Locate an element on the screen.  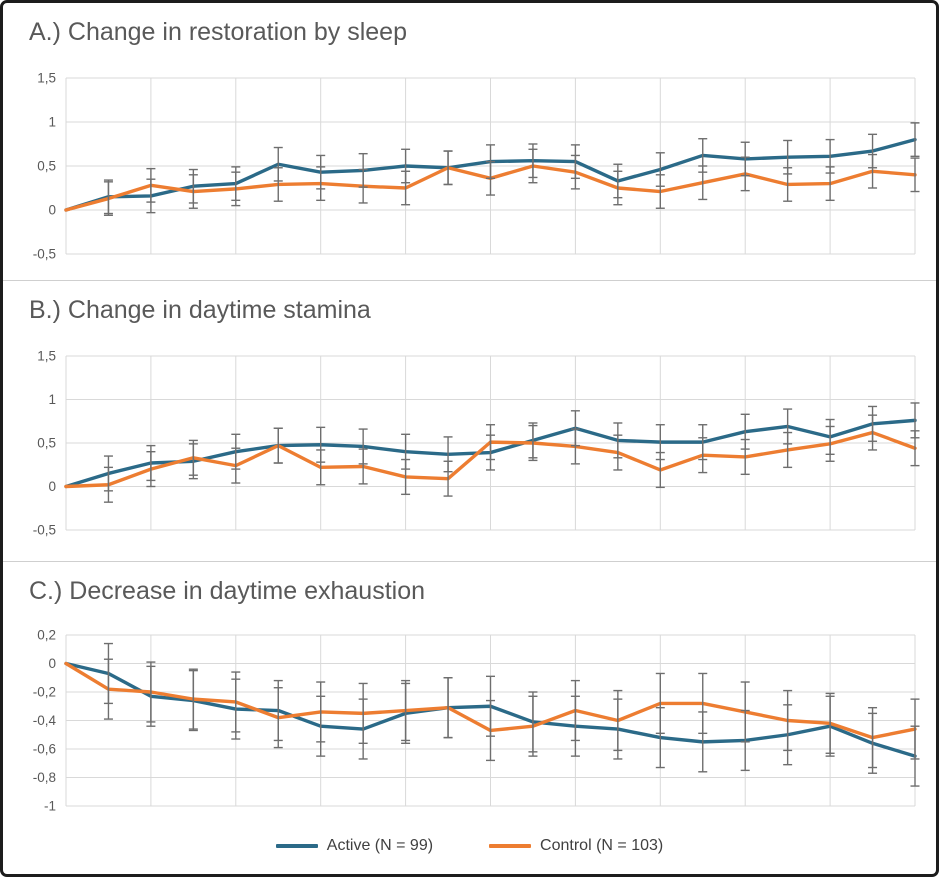
chart-a-title: A.) Change in restoration by sleep is located at coordinates (218, 32).